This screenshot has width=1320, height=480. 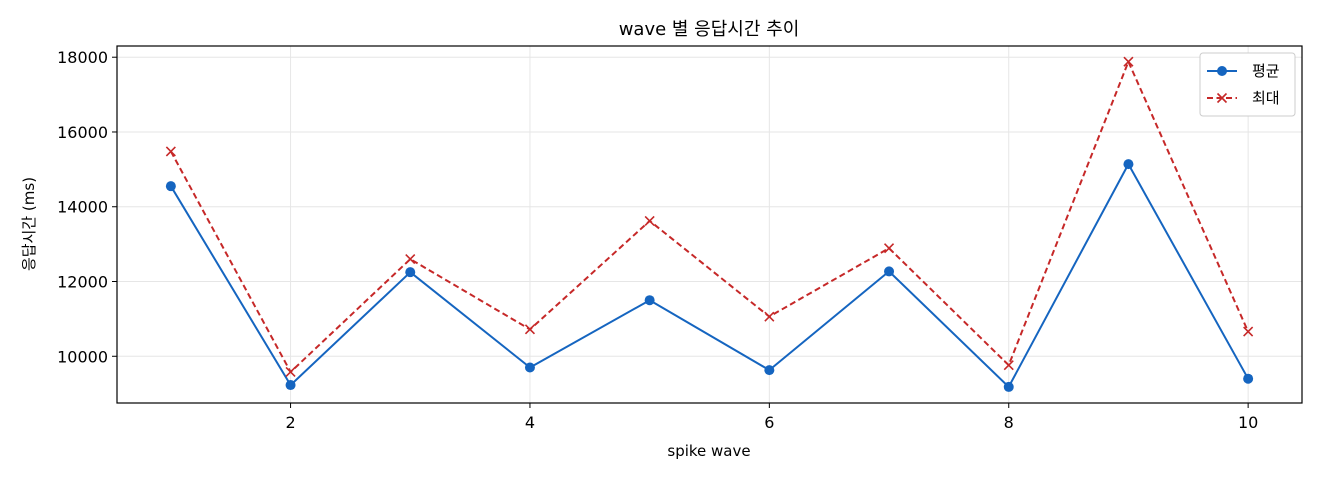 What do you see at coordinates (290, 422) in the screenshot?
I see `x-tick-label: 2` at bounding box center [290, 422].